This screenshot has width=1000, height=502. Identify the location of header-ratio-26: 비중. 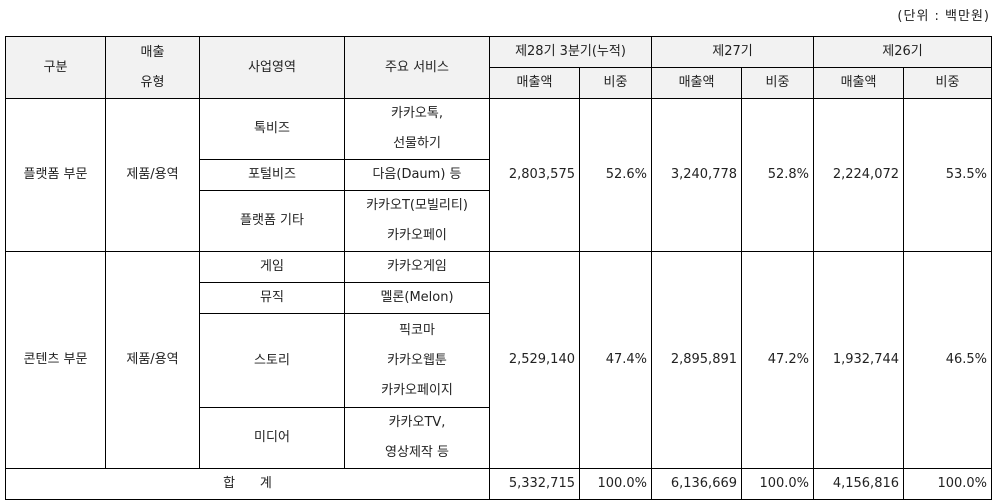
(948, 83).